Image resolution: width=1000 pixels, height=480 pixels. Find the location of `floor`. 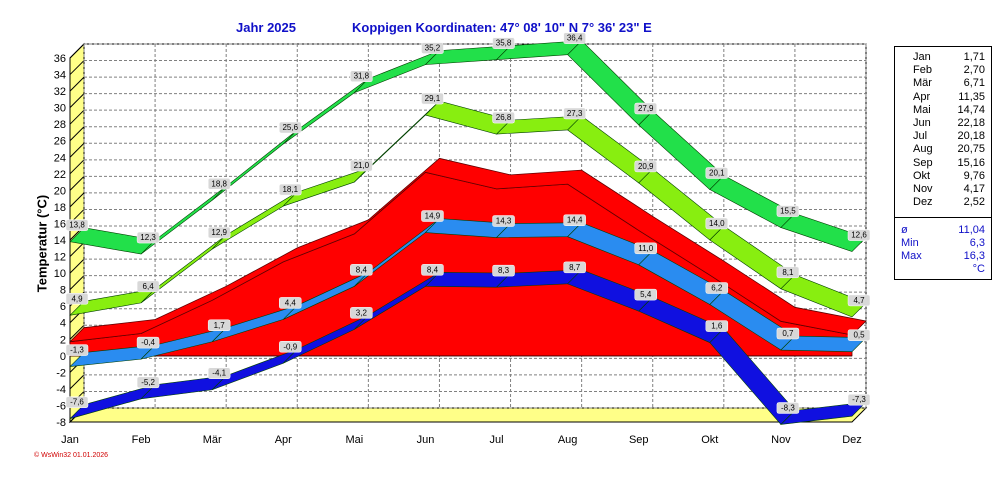

floor is located at coordinates (468, 415).